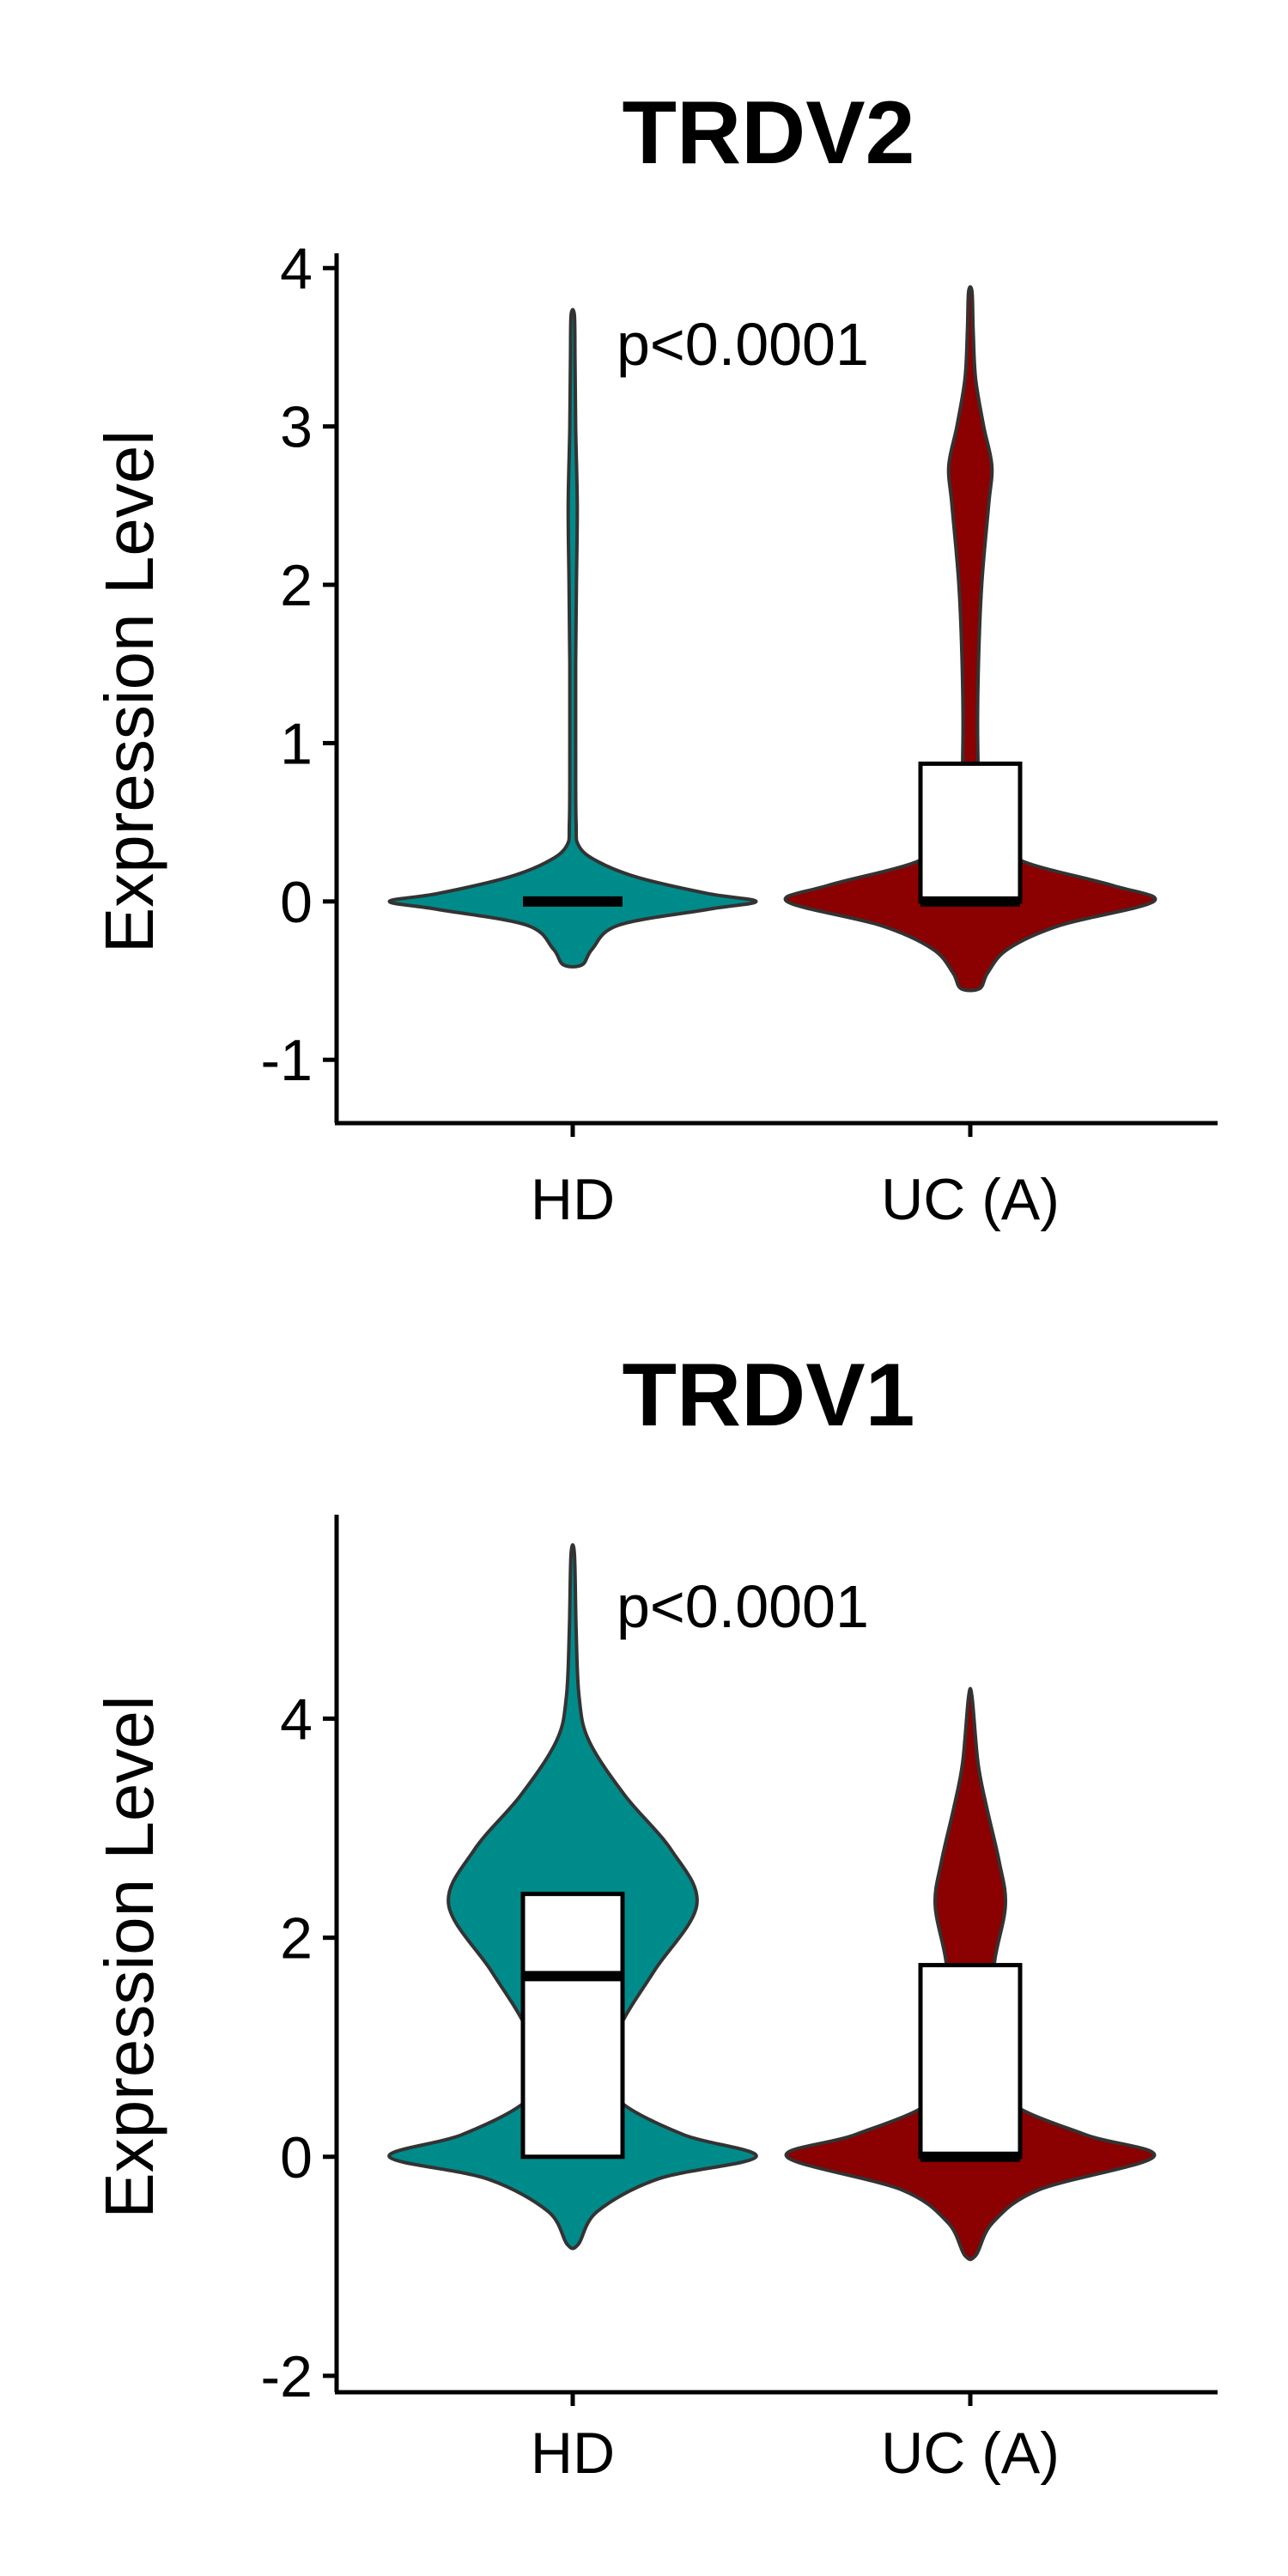 The image size is (1288, 2576). Describe the element at coordinates (769, 1396) in the screenshot. I see `chart-title: TRDV1` at that location.